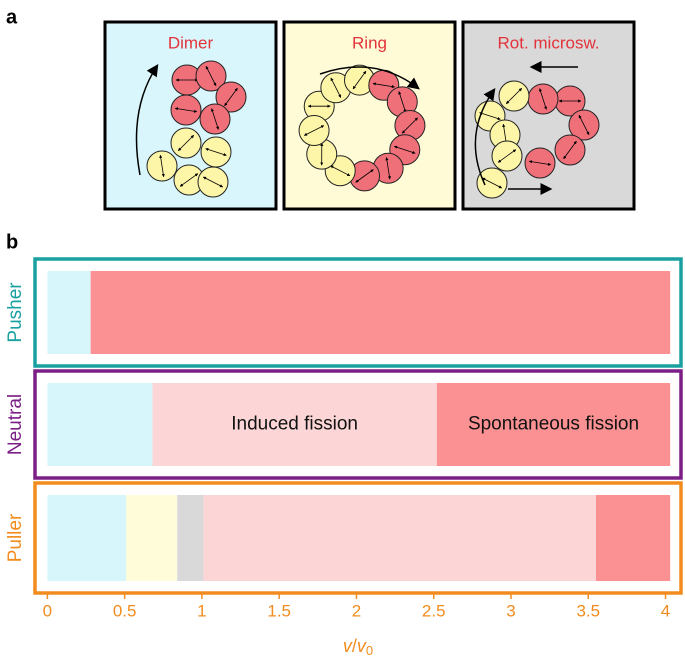 This screenshot has width=685, height=666. Describe the element at coordinates (510, 610) in the screenshot. I see `x-tick-label: 3` at that location.